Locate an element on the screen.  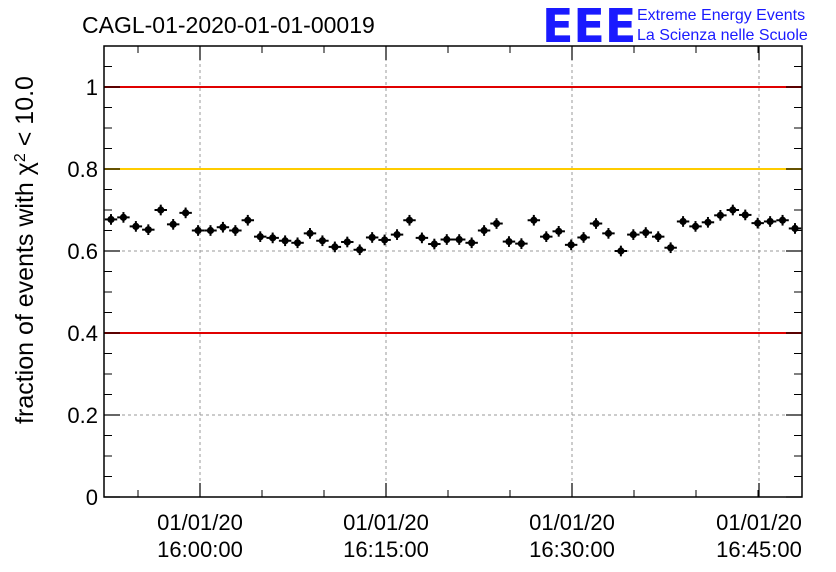
y-tick-label: 1 is located at coordinates (92, 87).